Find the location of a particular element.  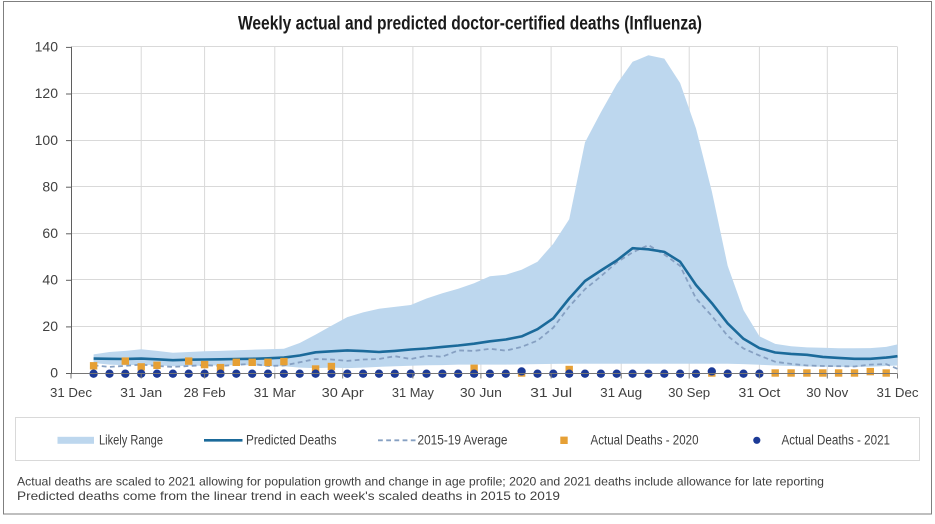

svg-text: 31 May is located at coordinates (413, 393).